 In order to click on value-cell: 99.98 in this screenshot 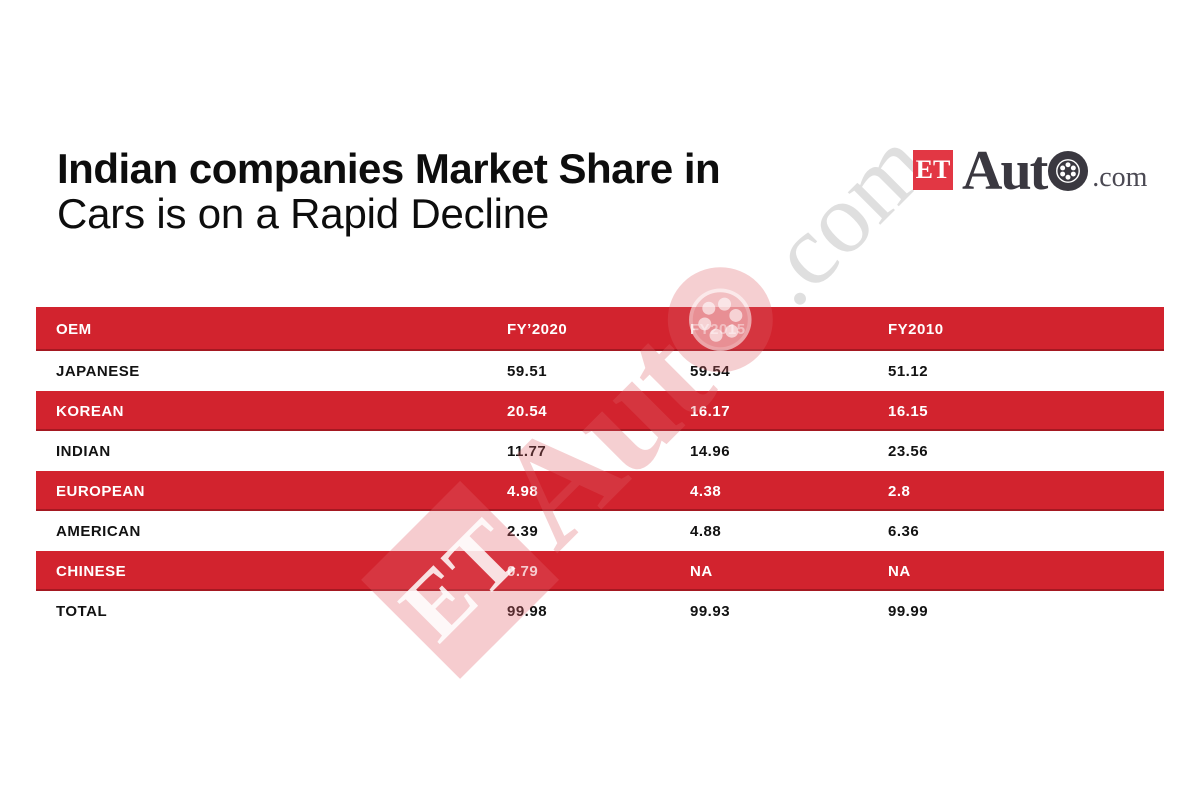, I will do `click(527, 611)`.